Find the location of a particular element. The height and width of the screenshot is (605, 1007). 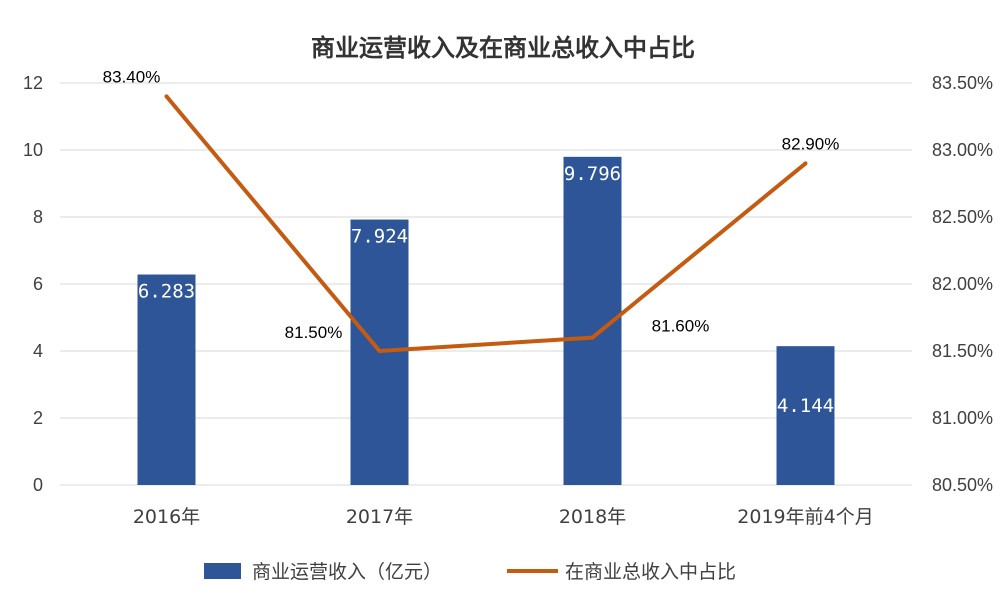

legend-line-label: 在商业总收入中占比 is located at coordinates (650, 572).